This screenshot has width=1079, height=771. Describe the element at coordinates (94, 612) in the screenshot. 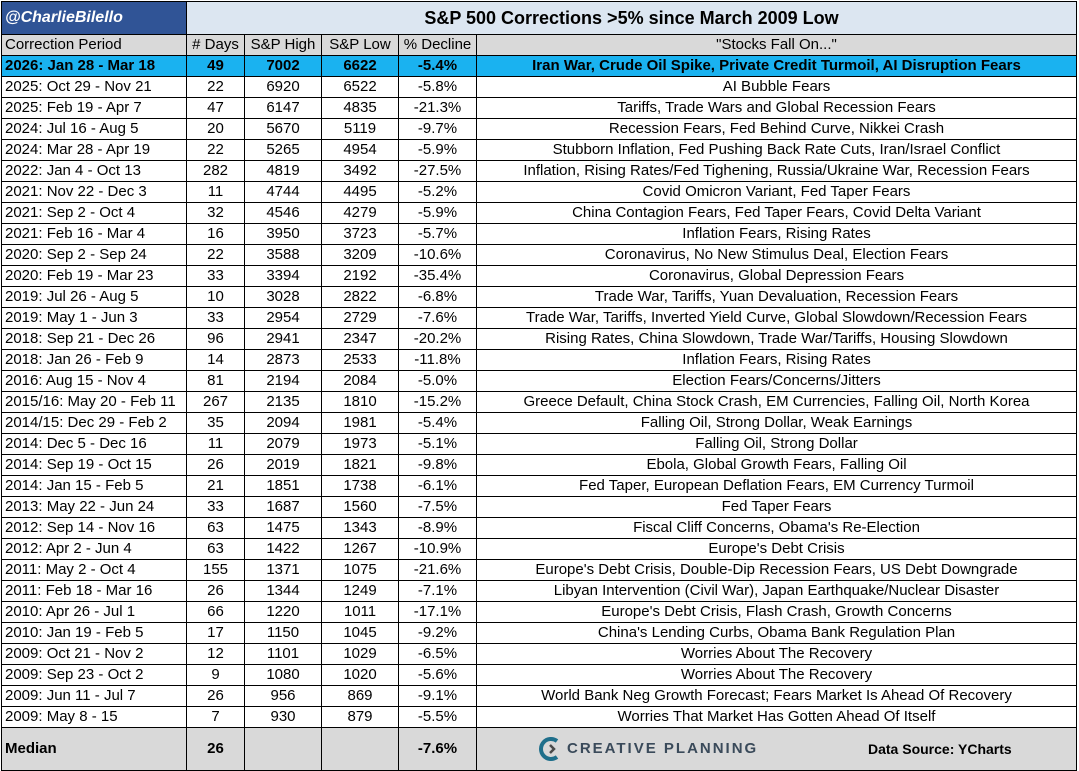

I see `table-cell: 2010: Apr 26 - Jul 1` at that location.